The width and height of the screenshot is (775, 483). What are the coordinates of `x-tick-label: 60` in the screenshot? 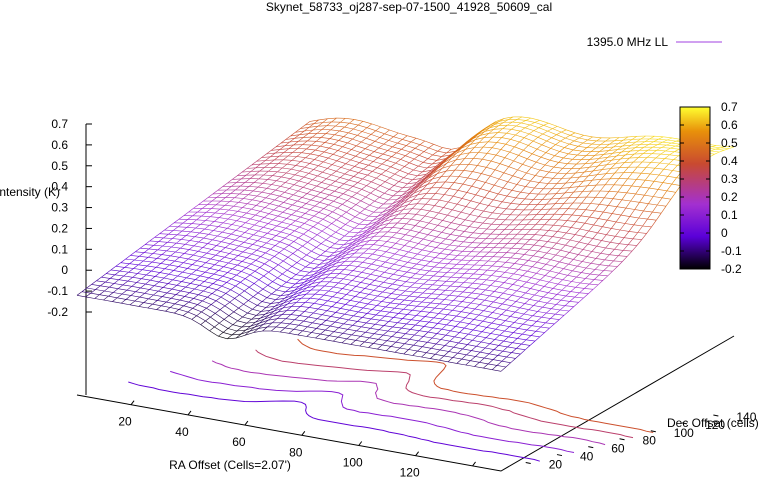 It's located at (239, 442).